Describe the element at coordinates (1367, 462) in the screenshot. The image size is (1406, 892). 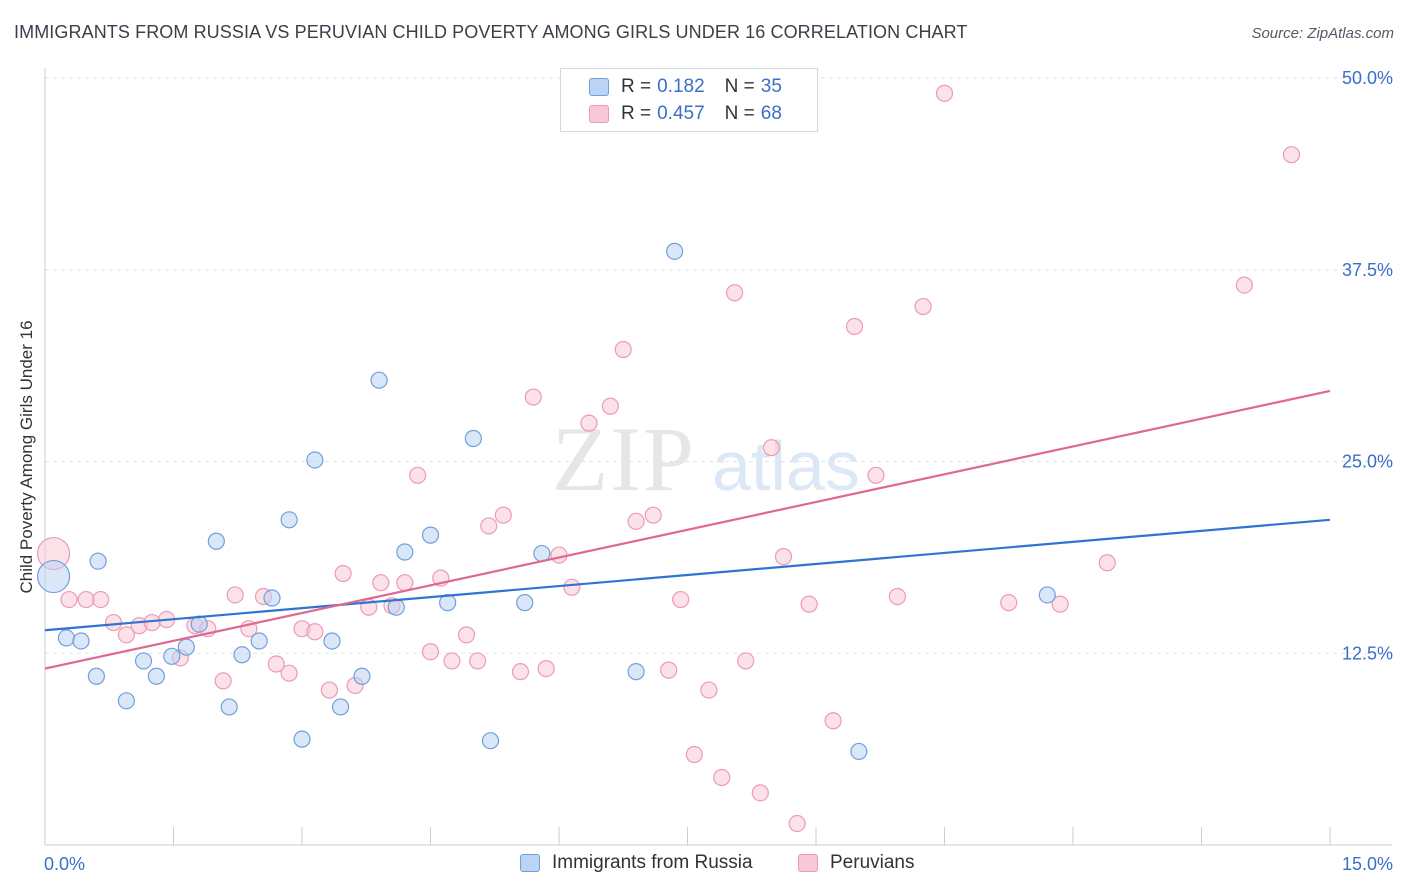
I see `y-tick-label: 25.0%` at that location.